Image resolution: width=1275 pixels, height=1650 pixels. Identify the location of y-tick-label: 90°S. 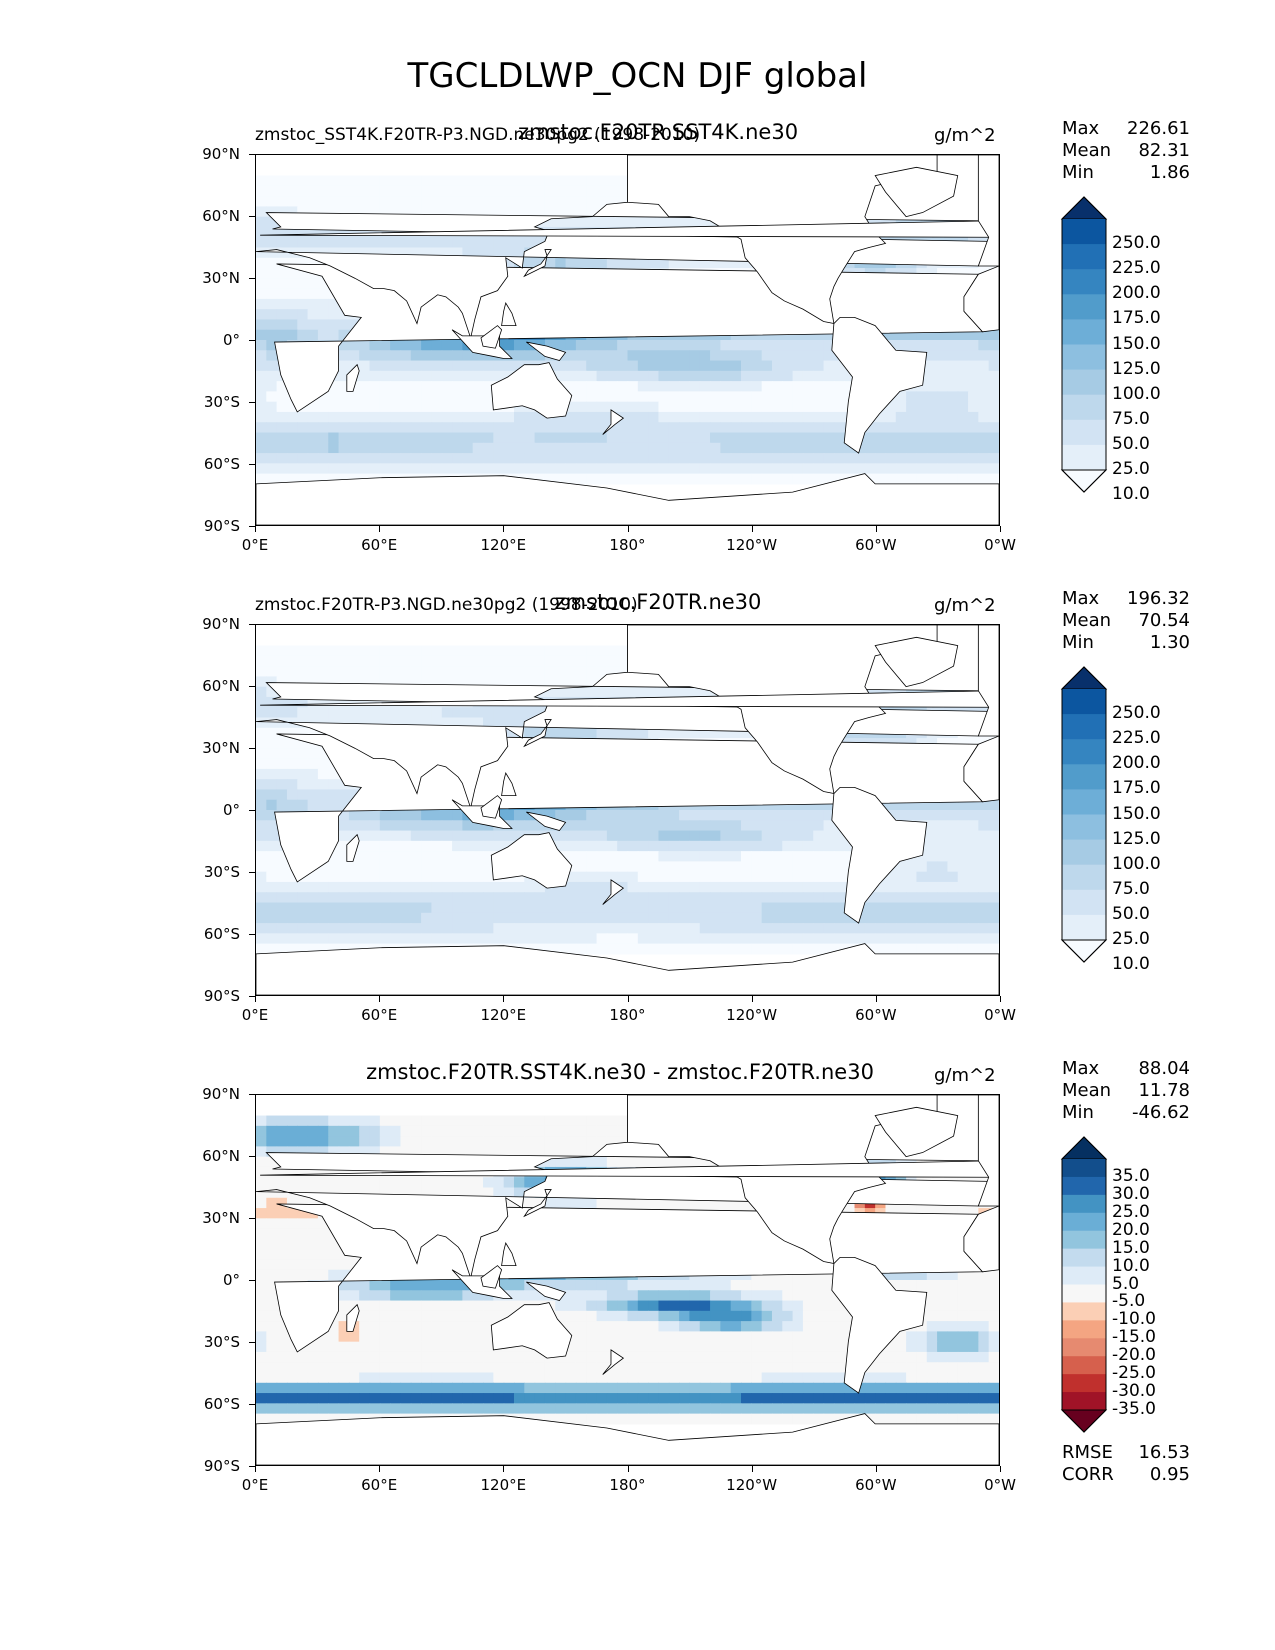
(221, 526).